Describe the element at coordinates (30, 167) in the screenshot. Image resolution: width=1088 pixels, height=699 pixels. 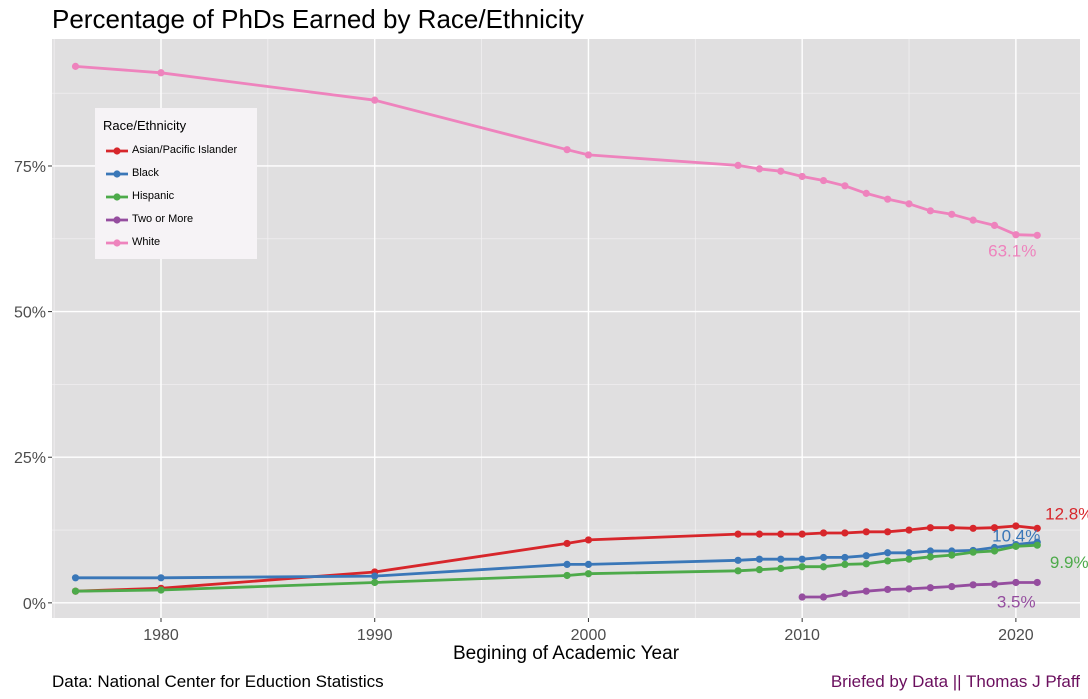
I see `y-tick-label: 75%` at that location.